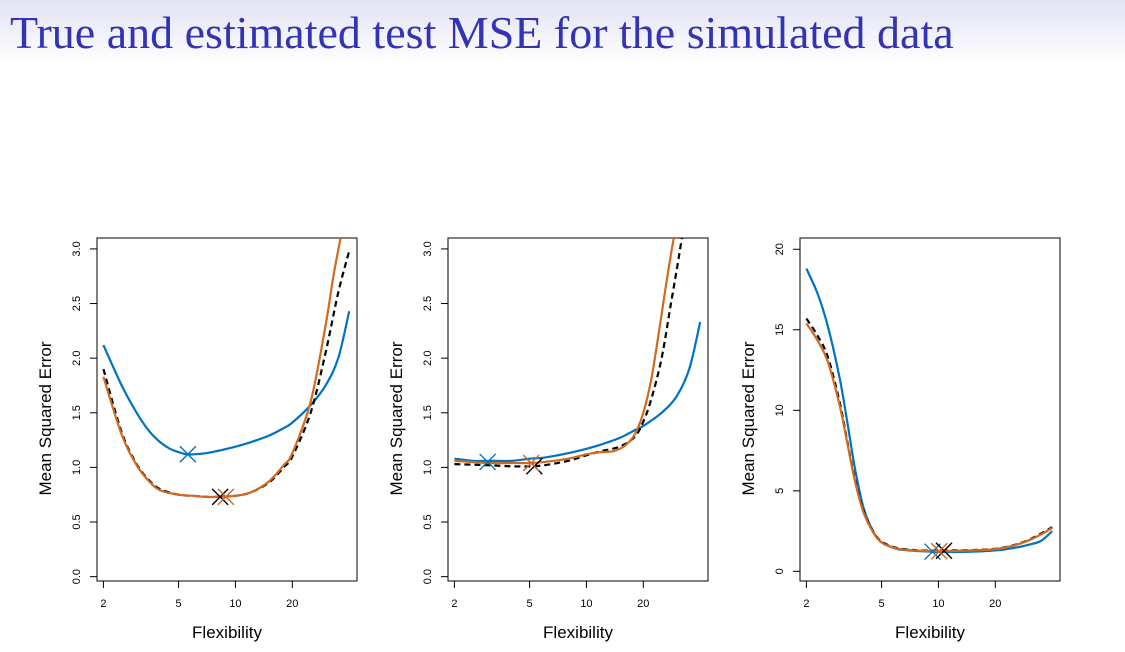 This screenshot has height=652, width=1125. What do you see at coordinates (780, 410) in the screenshot?
I see `y-tick-label: 10` at bounding box center [780, 410].